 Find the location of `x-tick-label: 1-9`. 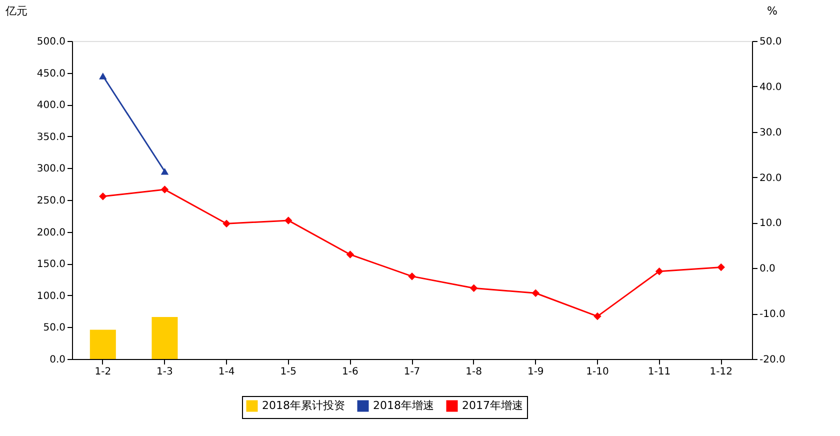

x-tick-label: 1-9 is located at coordinates (535, 372).